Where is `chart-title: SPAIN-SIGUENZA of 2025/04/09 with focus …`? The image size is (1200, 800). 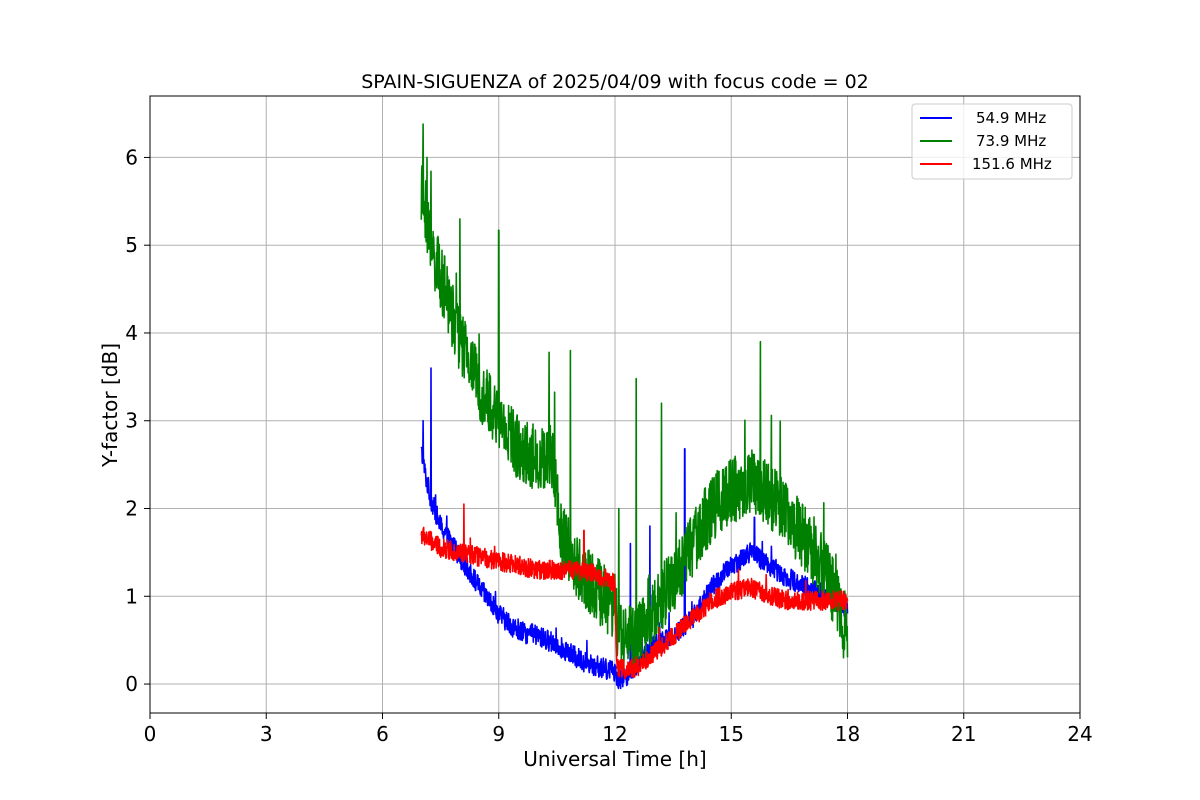 chart-title: SPAIN-SIGUENZA of 2025/04/09 with focus … is located at coordinates (615, 82).